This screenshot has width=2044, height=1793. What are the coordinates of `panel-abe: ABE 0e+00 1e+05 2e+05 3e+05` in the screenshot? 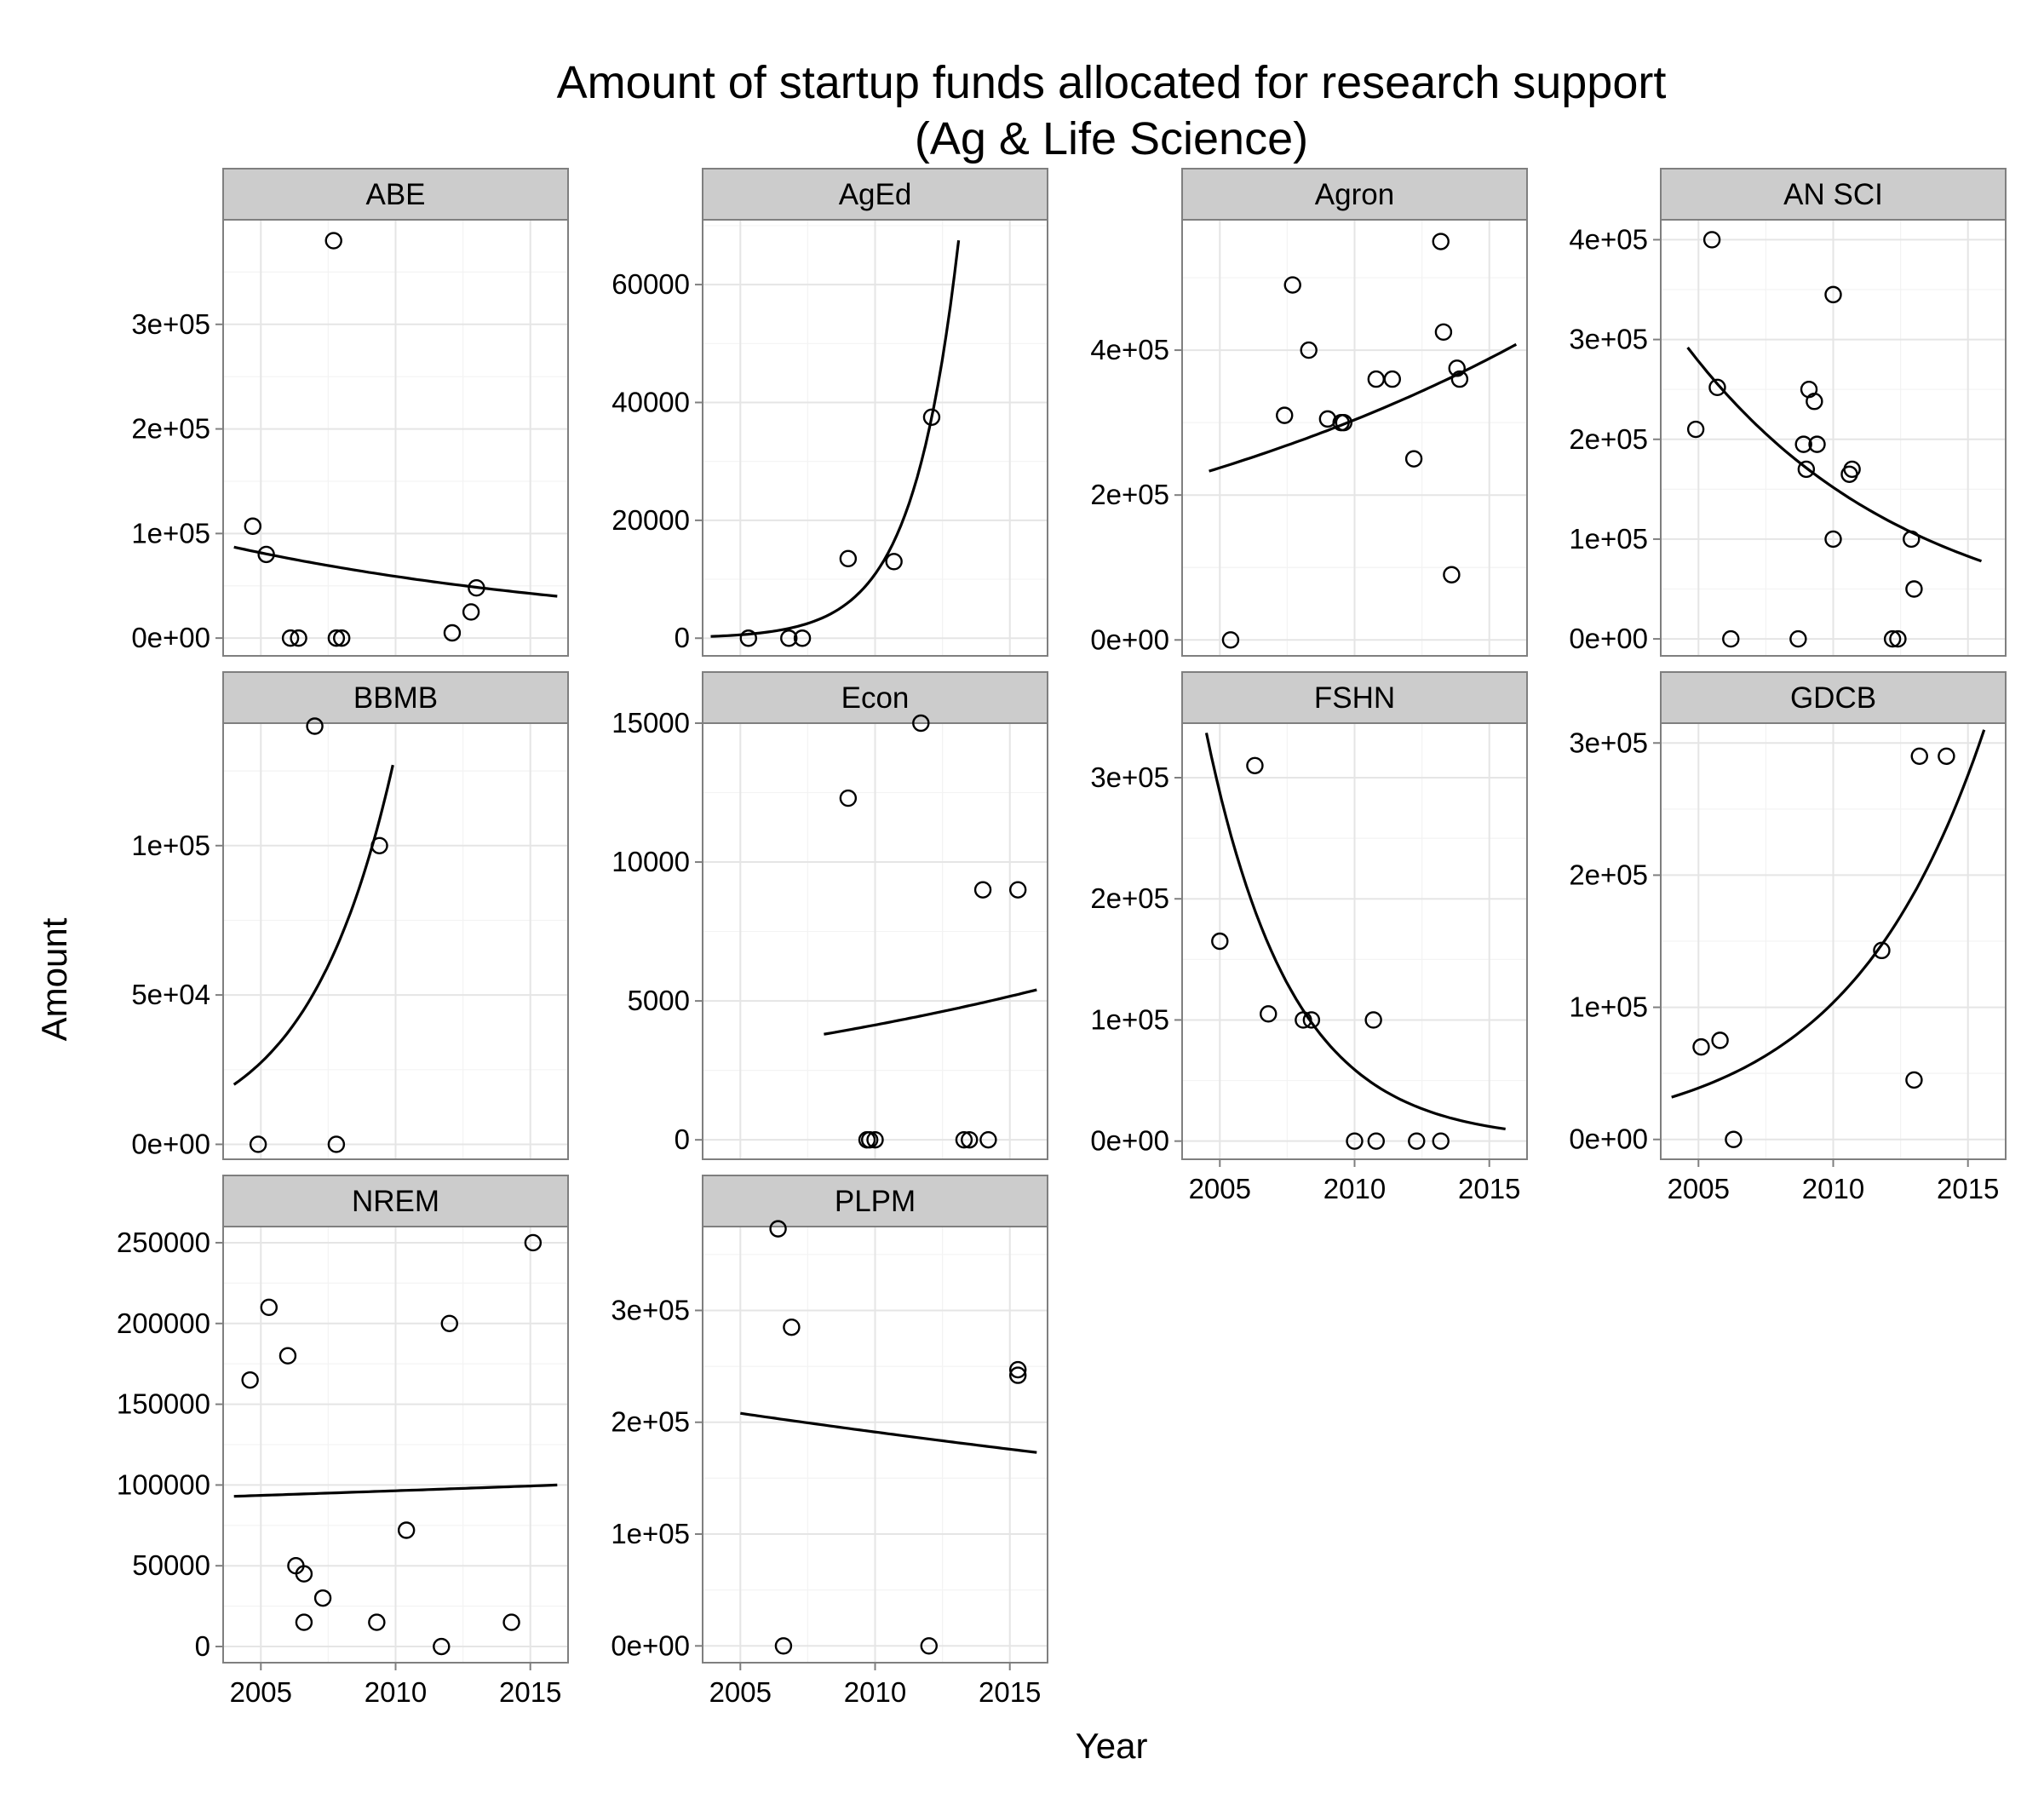 It's located at (350, 413).